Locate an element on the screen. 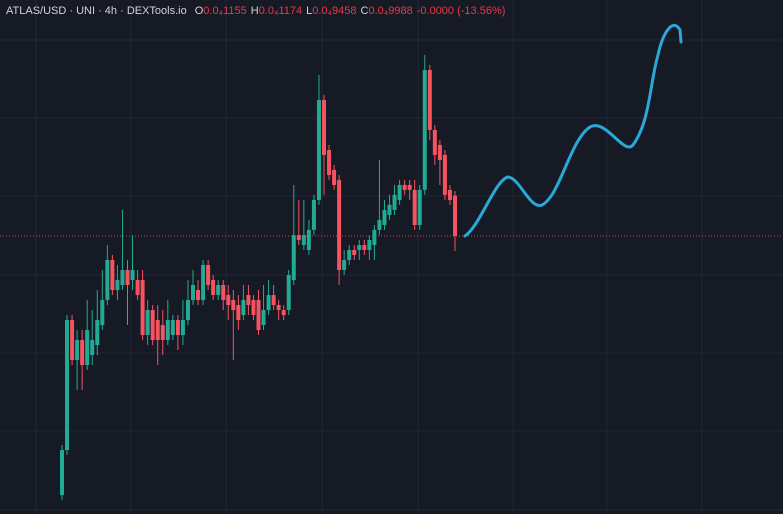 The height and width of the screenshot is (514, 783). ohlc-key: C is located at coordinates (365, 11).